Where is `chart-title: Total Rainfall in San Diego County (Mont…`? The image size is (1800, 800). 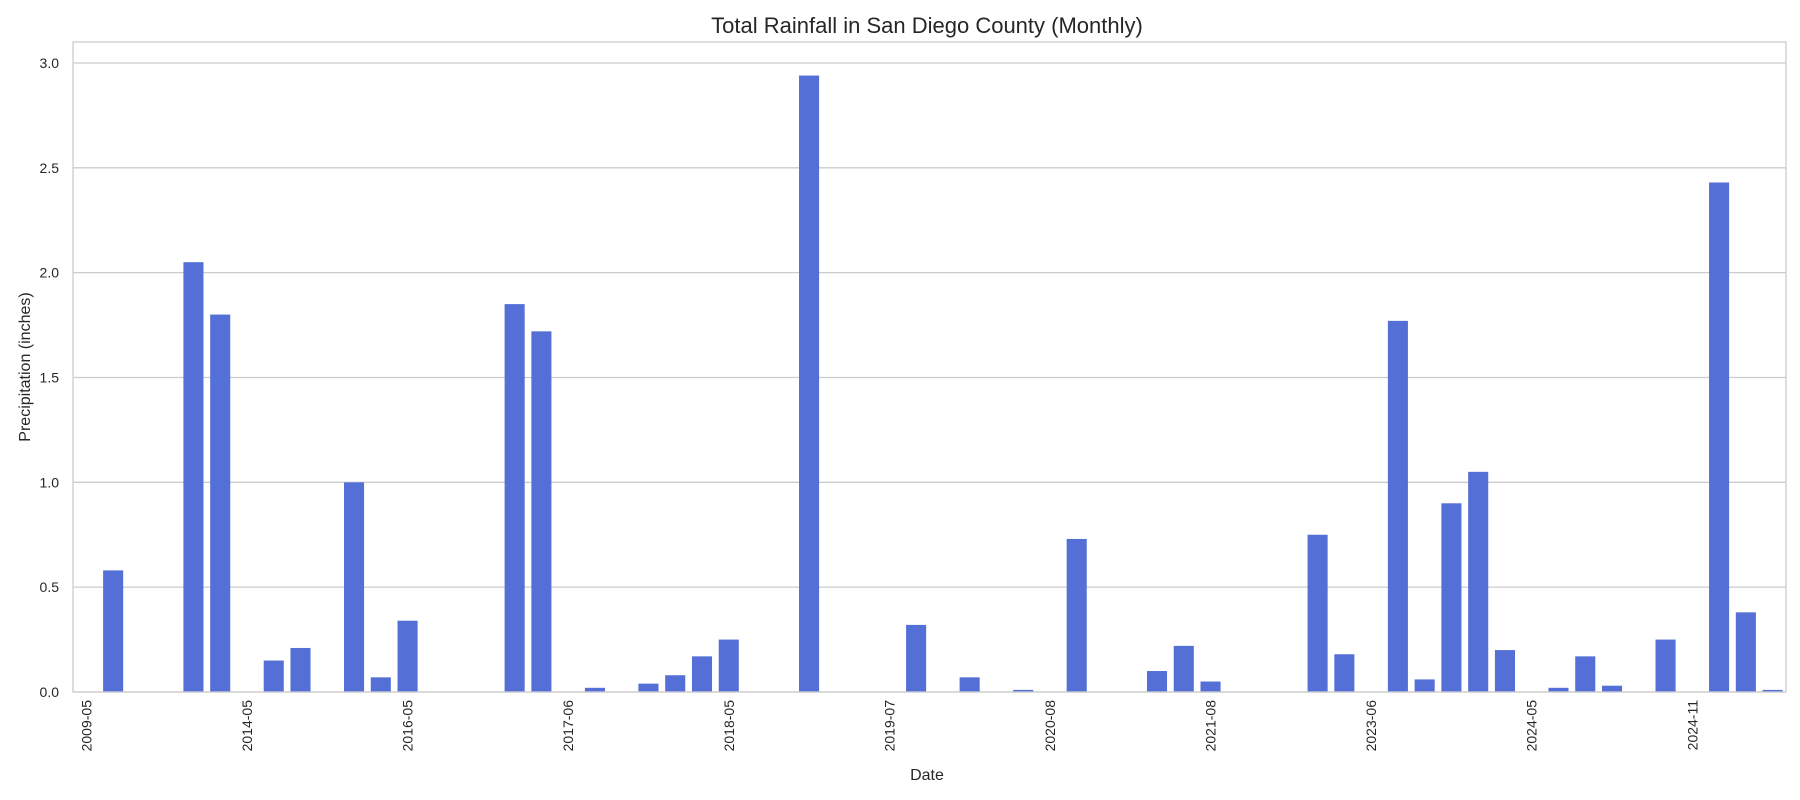
chart-title: Total Rainfall in San Diego County (Mont… is located at coordinates (927, 25).